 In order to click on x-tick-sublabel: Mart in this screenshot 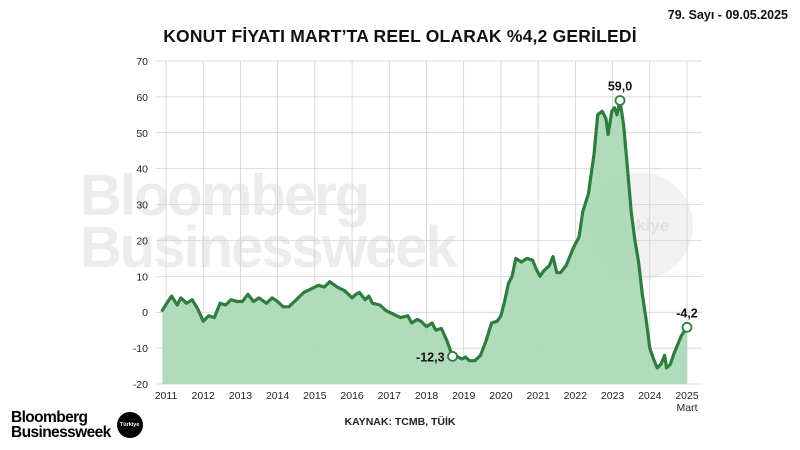, I will do `click(687, 408)`.